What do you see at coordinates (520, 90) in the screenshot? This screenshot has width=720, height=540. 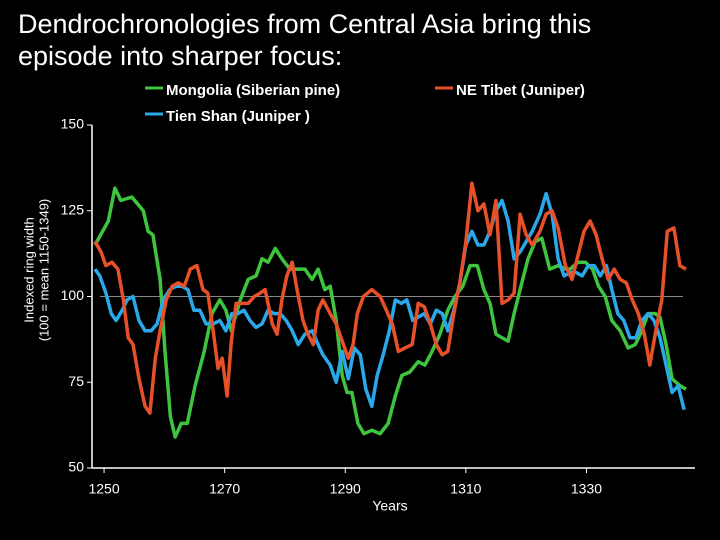 I see `legend-label: NE Tibet (Juniper)` at bounding box center [520, 90].